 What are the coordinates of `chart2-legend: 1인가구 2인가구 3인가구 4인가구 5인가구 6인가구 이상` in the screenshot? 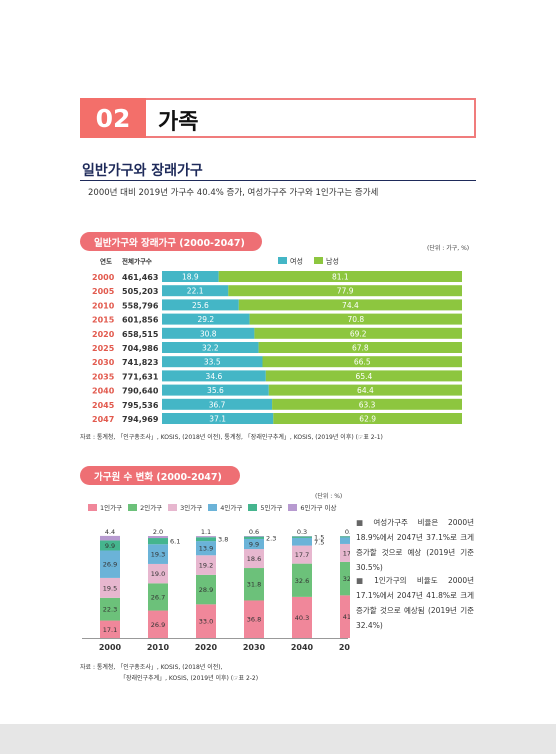 It's located at (218, 507).